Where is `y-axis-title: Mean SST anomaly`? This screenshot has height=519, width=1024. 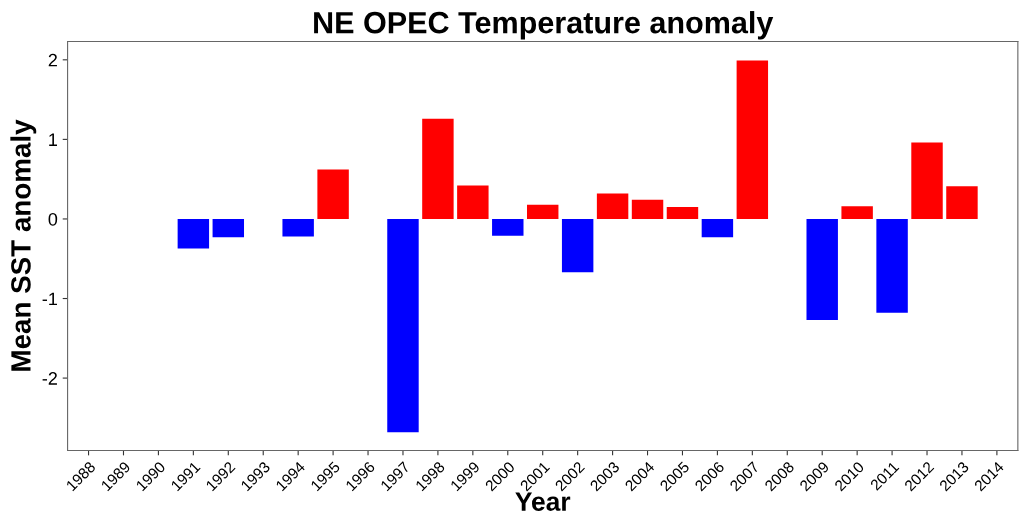
y-axis-title: Mean SST anomaly is located at coordinates (23, 245).